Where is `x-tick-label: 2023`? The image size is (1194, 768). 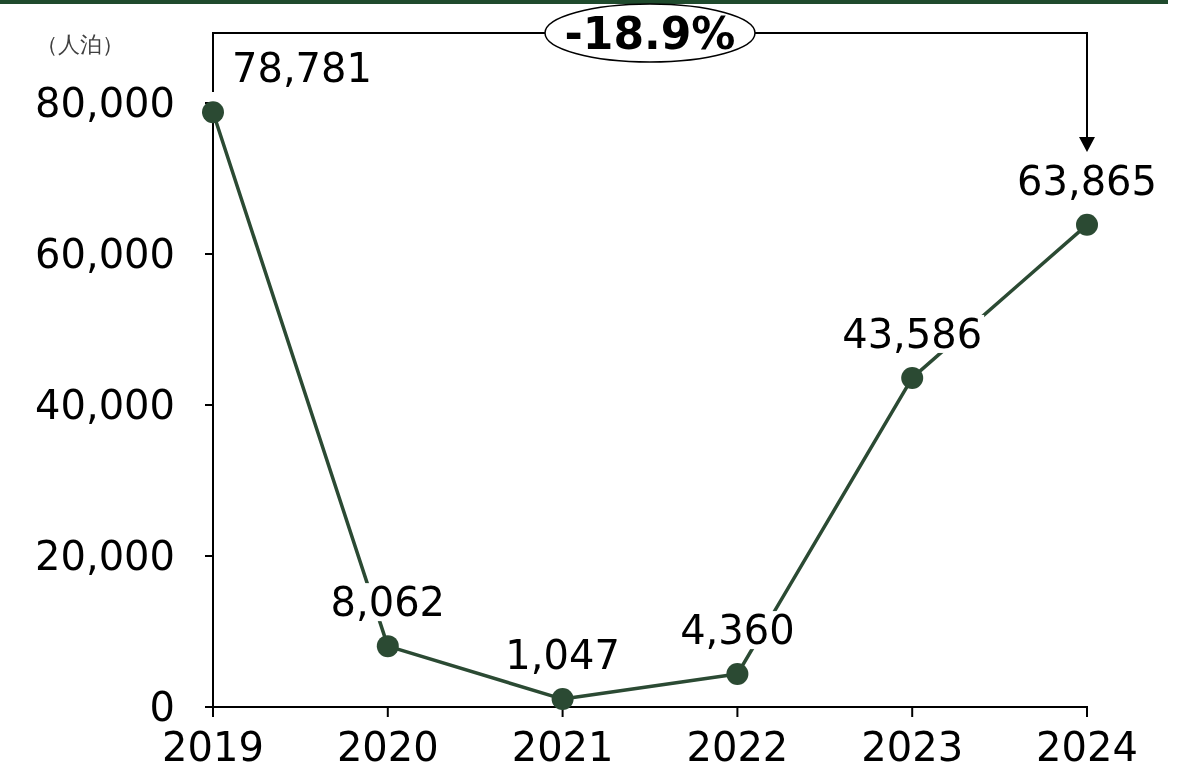
x-tick-label: 2023 is located at coordinates (912, 746).